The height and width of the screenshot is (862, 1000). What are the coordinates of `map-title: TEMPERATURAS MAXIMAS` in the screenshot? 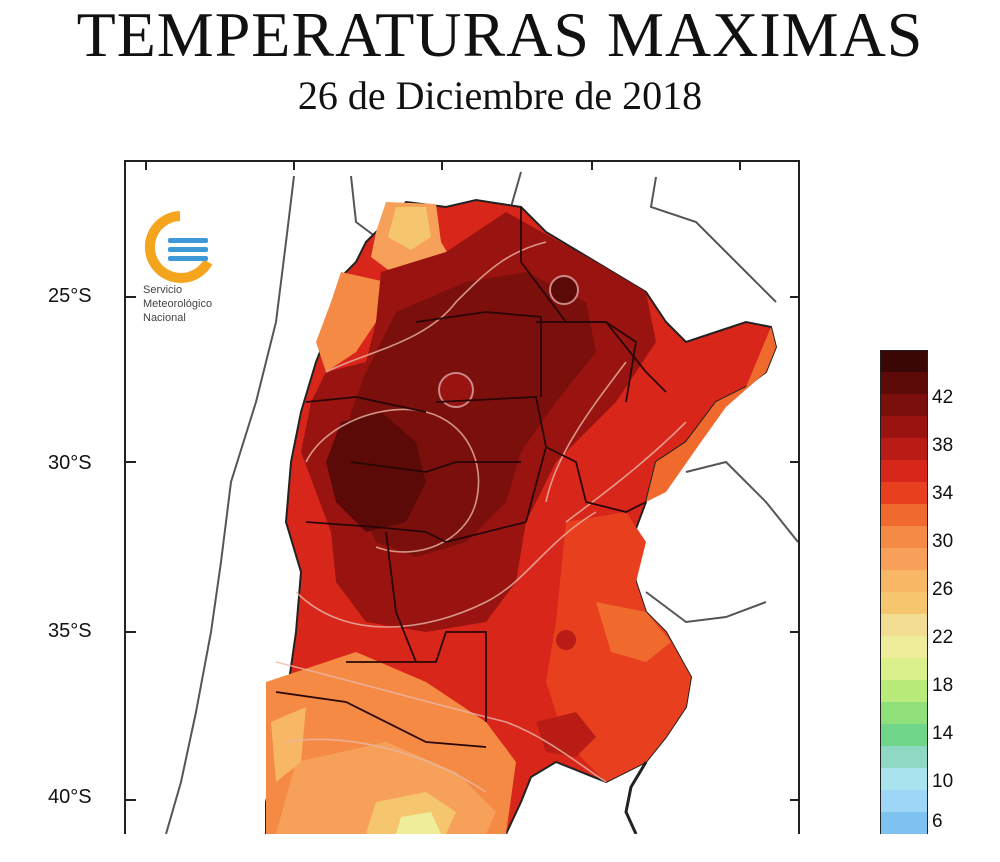 It's located at (500, 35).